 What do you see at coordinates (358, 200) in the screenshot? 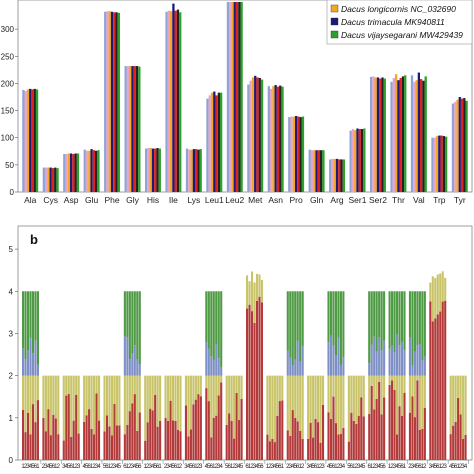
I see `category-label: Ser1` at bounding box center [358, 200].